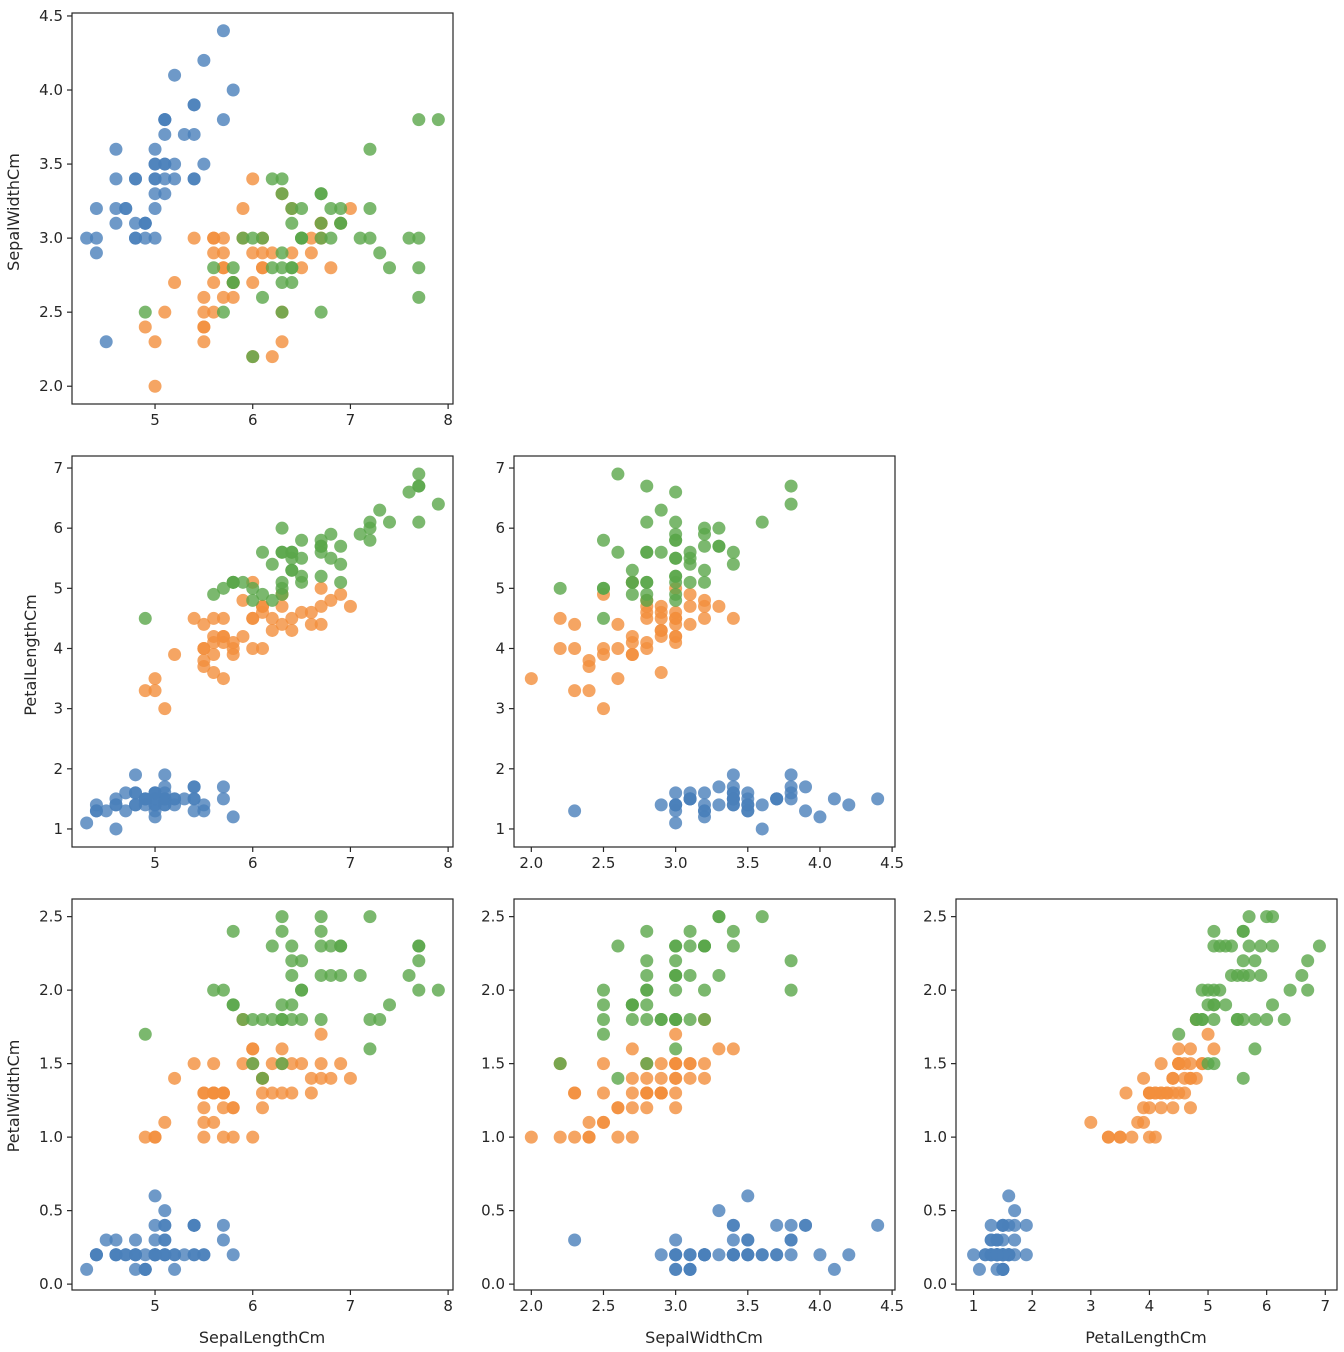  Describe the element at coordinates (604, 1306) in the screenshot. I see `x-tick-label: 2.5` at that location.